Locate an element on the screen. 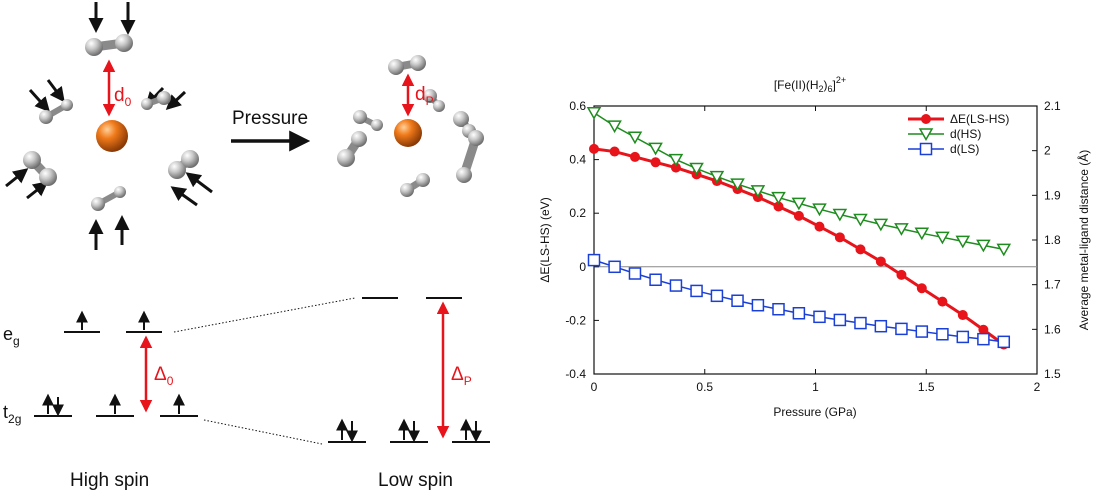 Image resolution: width=1096 pixels, height=500 pixels. x-tick-label: 1 is located at coordinates (815, 387).